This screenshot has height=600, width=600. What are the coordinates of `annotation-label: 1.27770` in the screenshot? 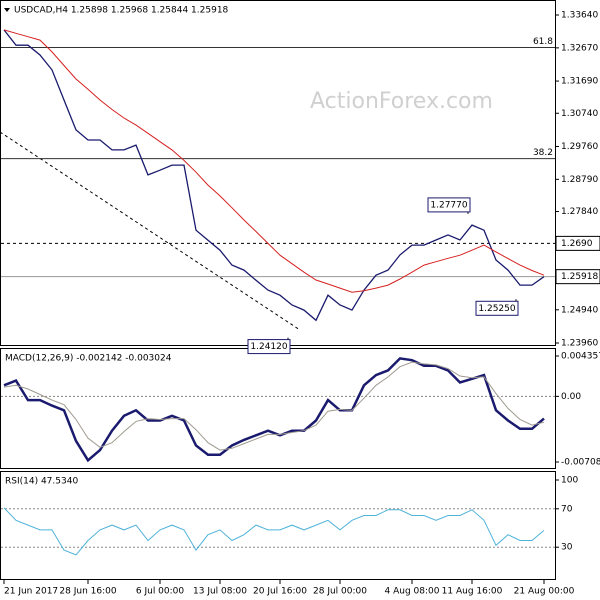 It's located at (448, 205).